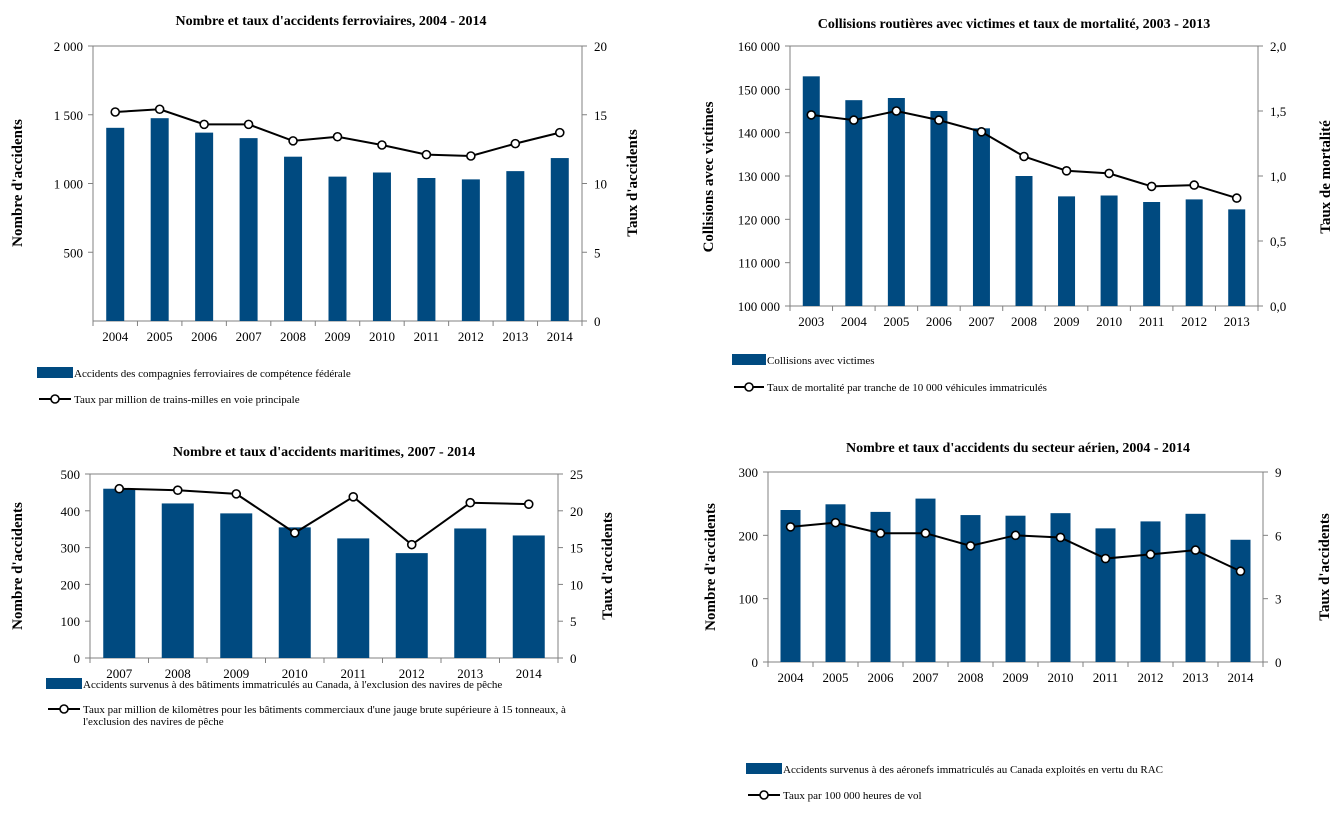 This screenshot has width=1335, height=817. I want to click on y2-tick-label: 6, so click(1278, 535).